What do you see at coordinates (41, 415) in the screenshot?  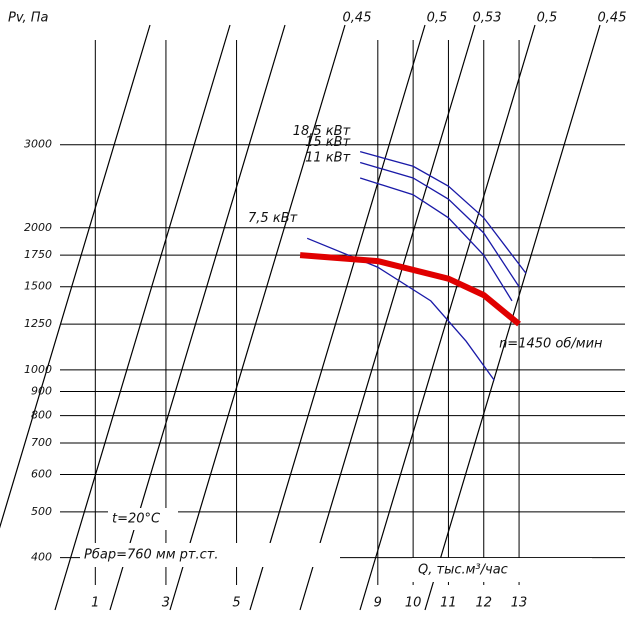 I see `y-tick-label: 800` at bounding box center [41, 415].